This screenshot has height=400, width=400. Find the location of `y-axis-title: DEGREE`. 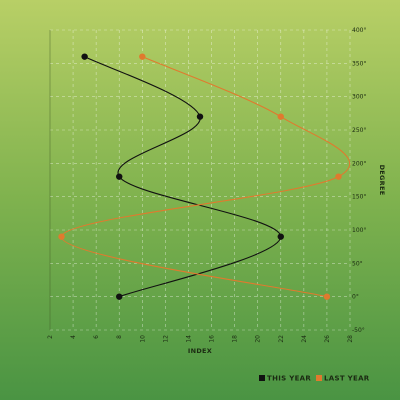

y-axis-title: DEGREE is located at coordinates (382, 180).